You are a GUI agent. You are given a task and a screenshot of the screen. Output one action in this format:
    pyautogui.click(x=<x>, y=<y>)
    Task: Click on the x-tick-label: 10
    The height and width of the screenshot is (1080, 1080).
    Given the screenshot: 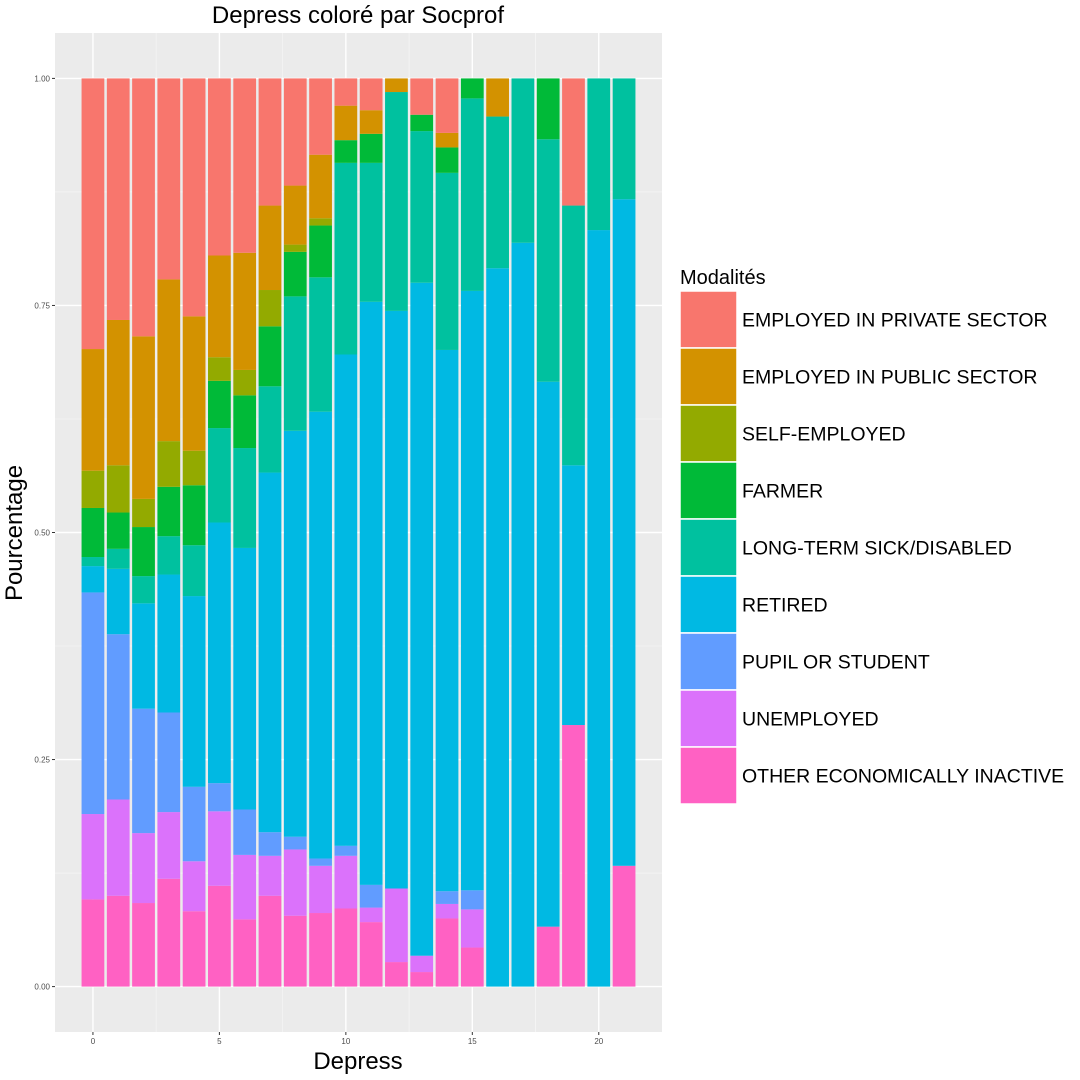 What is the action you would take?
    pyautogui.click(x=345, y=1041)
    